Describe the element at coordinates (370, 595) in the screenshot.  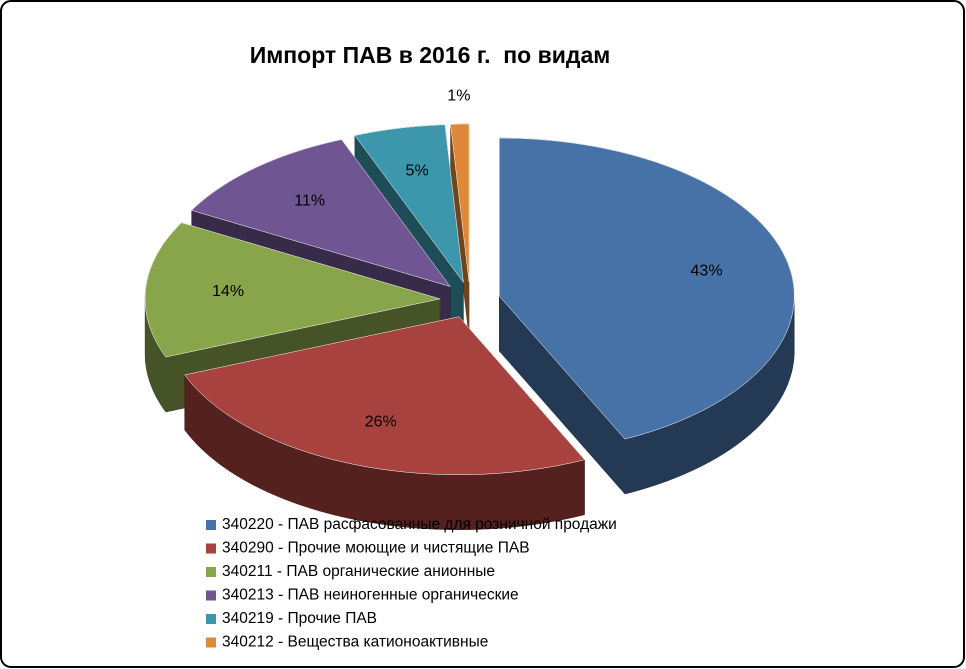
I see `legend-label: 340213 - ПАВ неиногенные органические` at that location.